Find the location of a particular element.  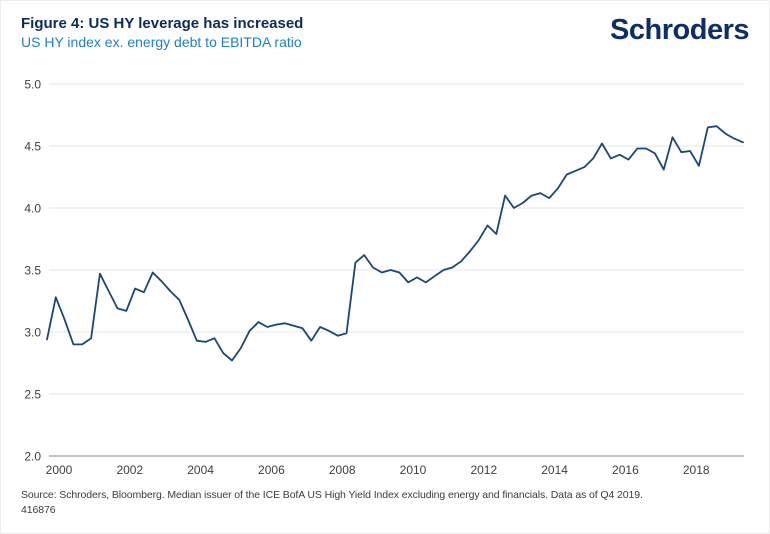

y-tick-label: 3.0 is located at coordinates (32, 333).